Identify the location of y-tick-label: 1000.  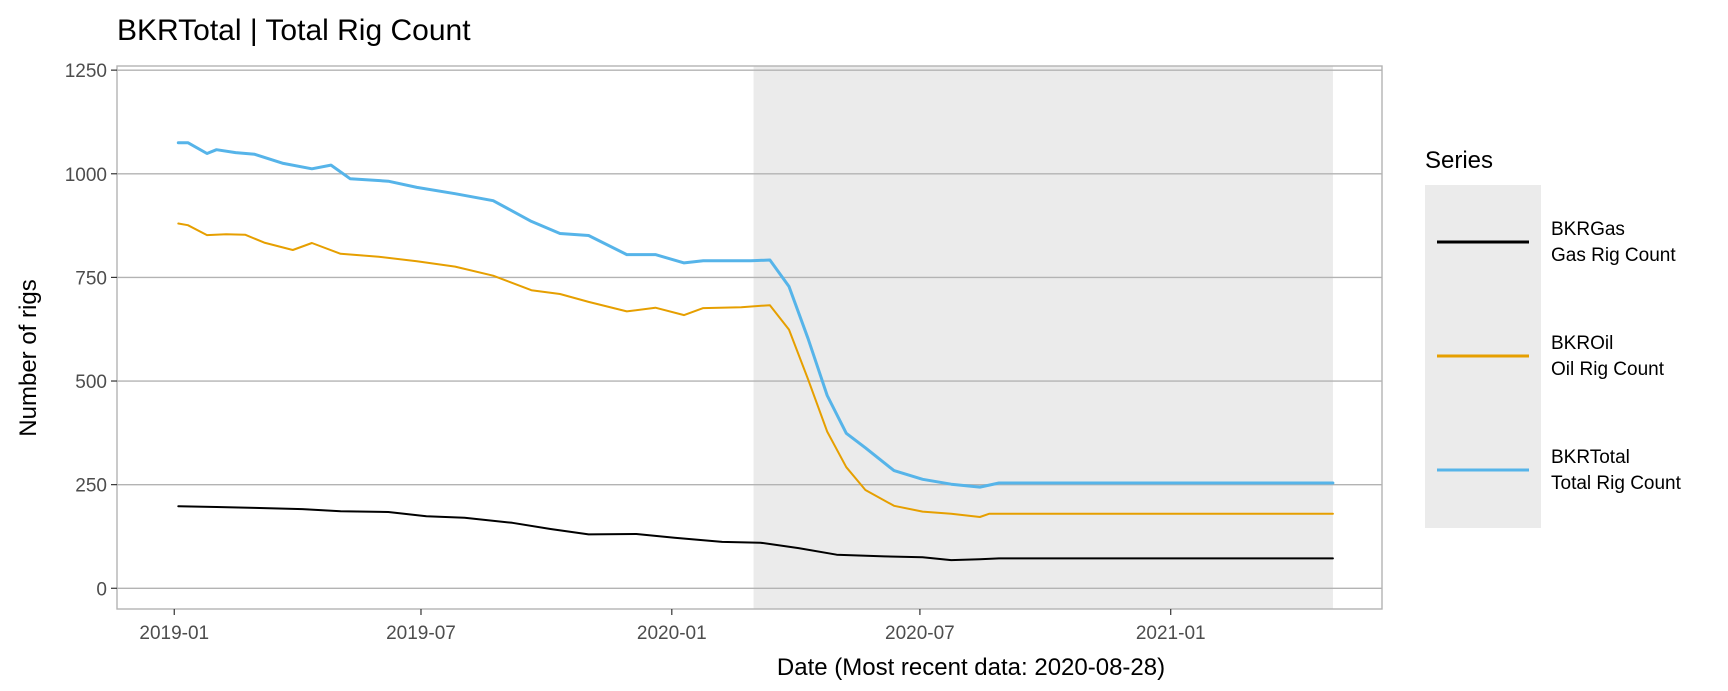
(86, 175).